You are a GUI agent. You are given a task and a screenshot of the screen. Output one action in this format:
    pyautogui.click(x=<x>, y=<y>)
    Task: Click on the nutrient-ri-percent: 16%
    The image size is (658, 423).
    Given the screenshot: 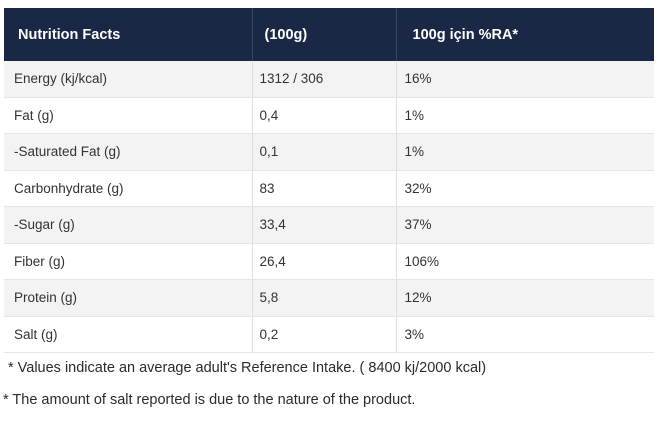 What is the action you would take?
    pyautogui.click(x=525, y=79)
    